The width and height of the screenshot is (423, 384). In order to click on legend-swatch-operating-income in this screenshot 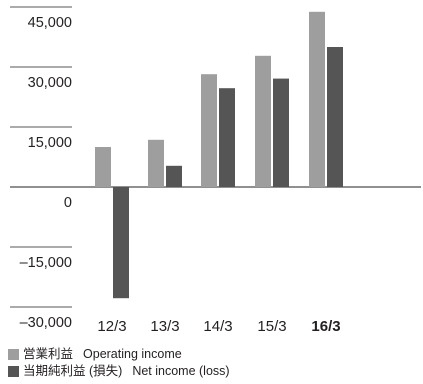, I will do `click(13, 354)`.